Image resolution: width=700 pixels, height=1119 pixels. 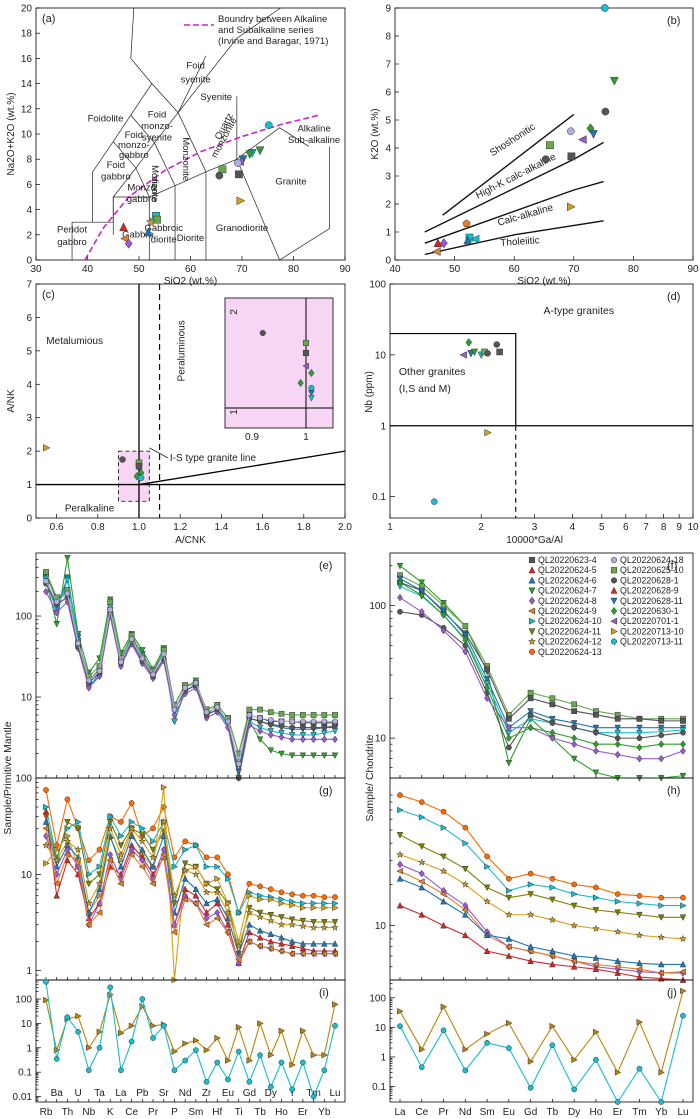 I want to click on x-tick-label: Eu, so click(x=228, y=1093).